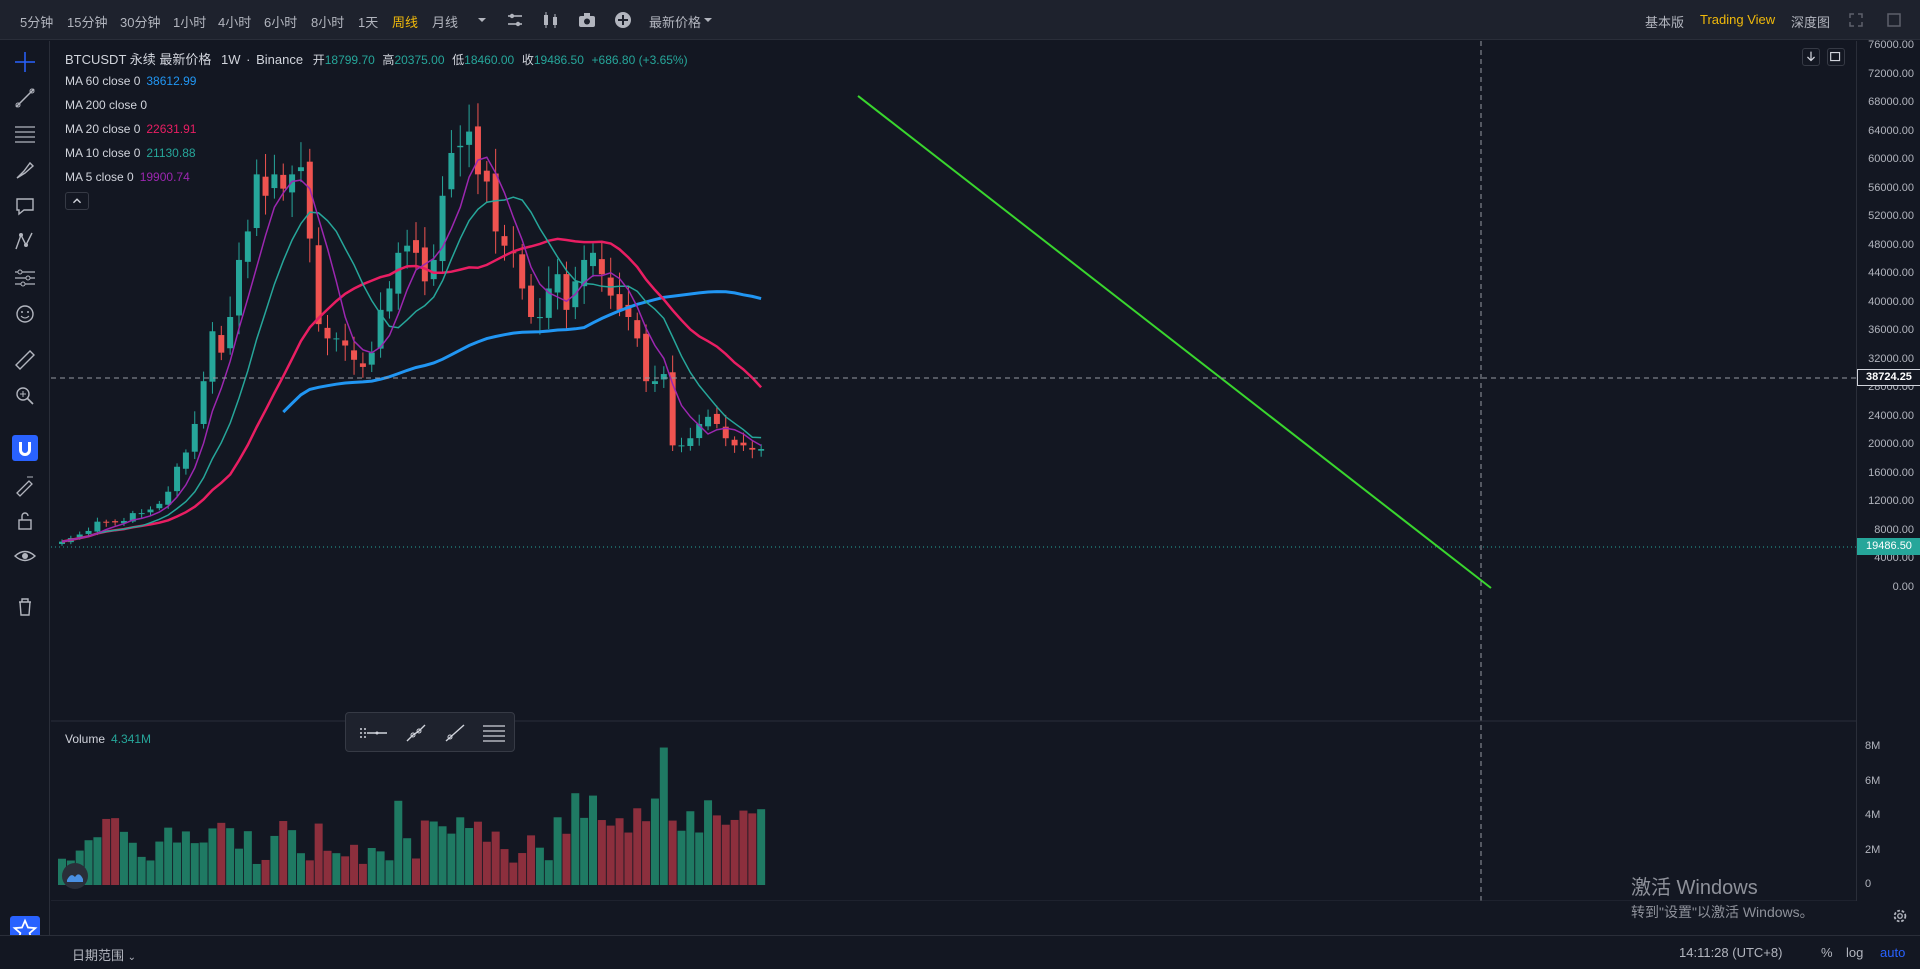 This screenshot has height=969, width=1920. Describe the element at coordinates (87, 22) in the screenshot. I see `timeframe-15m: 15分钟` at that location.